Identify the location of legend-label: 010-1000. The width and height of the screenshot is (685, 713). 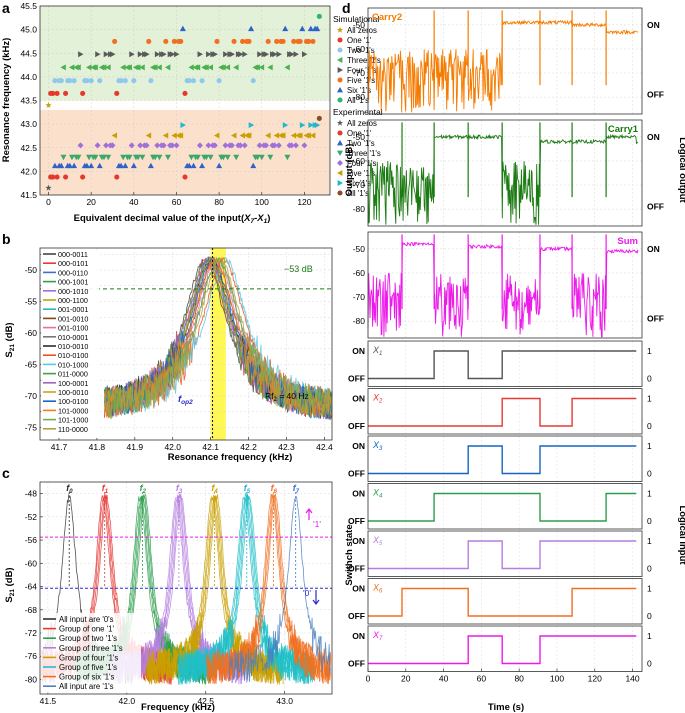
(73, 364).